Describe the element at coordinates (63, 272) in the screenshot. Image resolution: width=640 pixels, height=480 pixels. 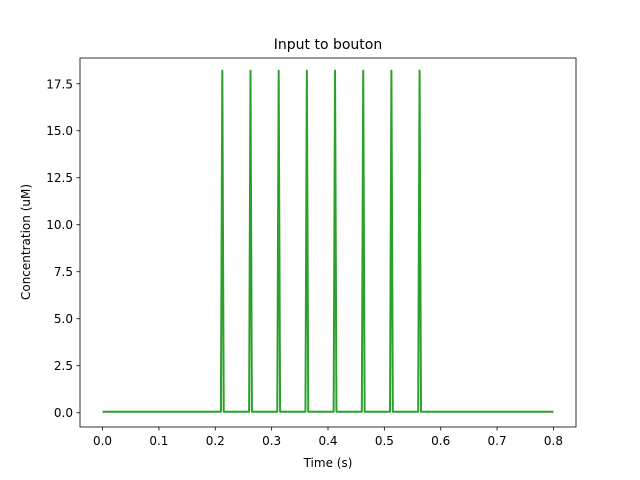
I see `y-tick-label: 7.5` at that location.